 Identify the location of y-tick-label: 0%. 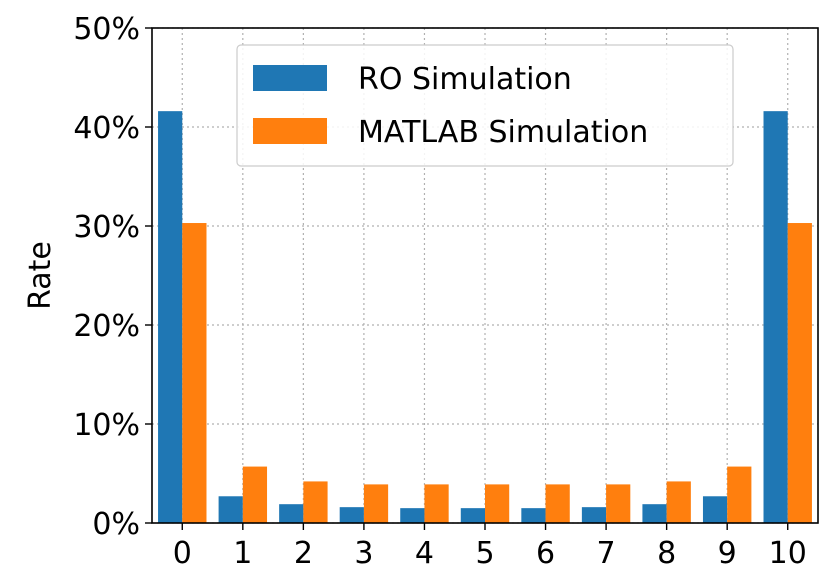
(116, 524).